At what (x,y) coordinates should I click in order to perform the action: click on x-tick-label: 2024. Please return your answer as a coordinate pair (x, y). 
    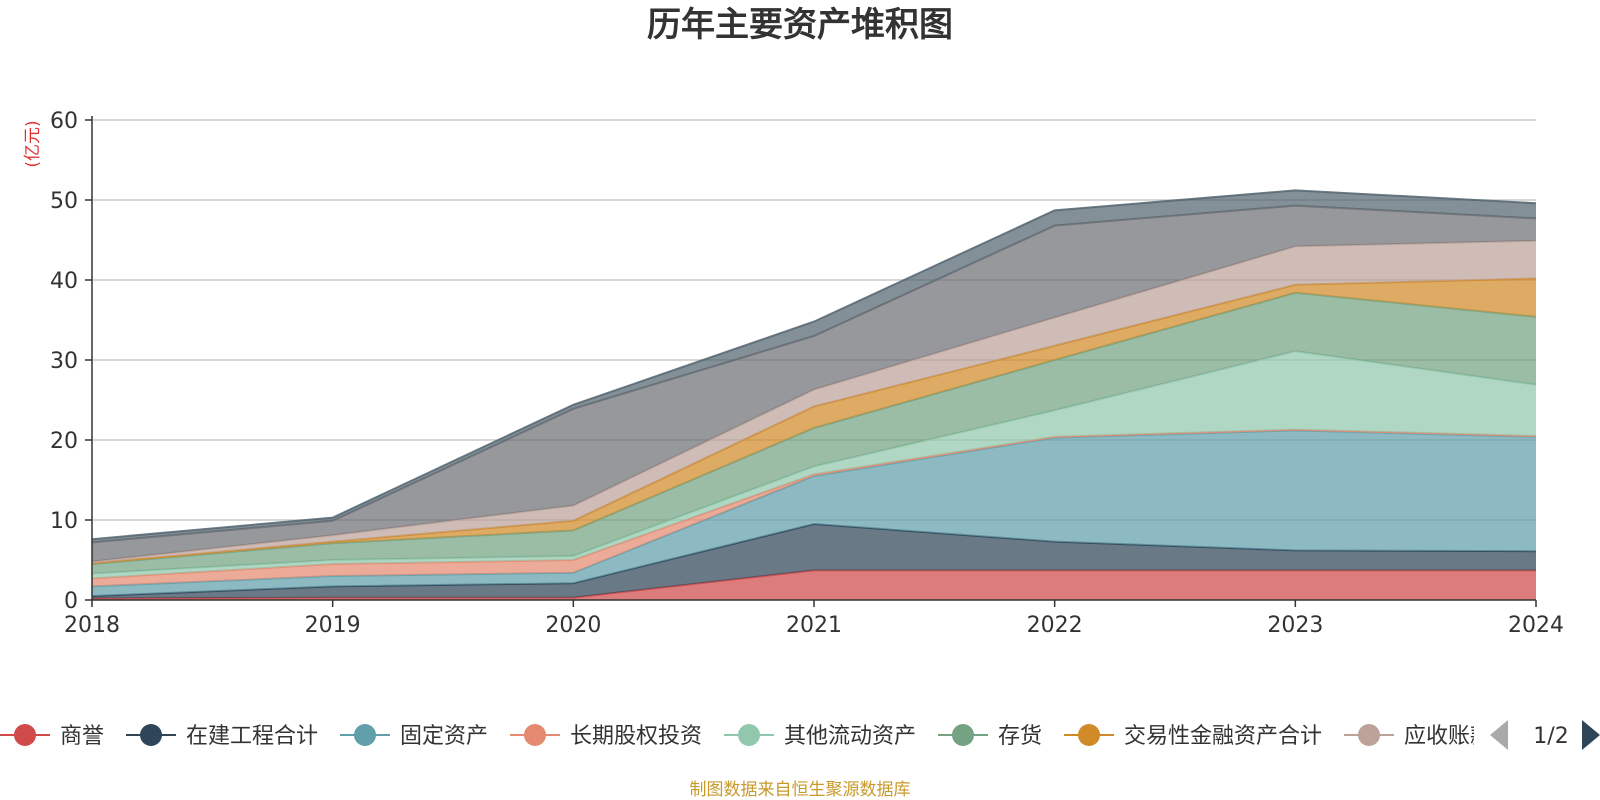
    Looking at the image, I should click on (1536, 625).